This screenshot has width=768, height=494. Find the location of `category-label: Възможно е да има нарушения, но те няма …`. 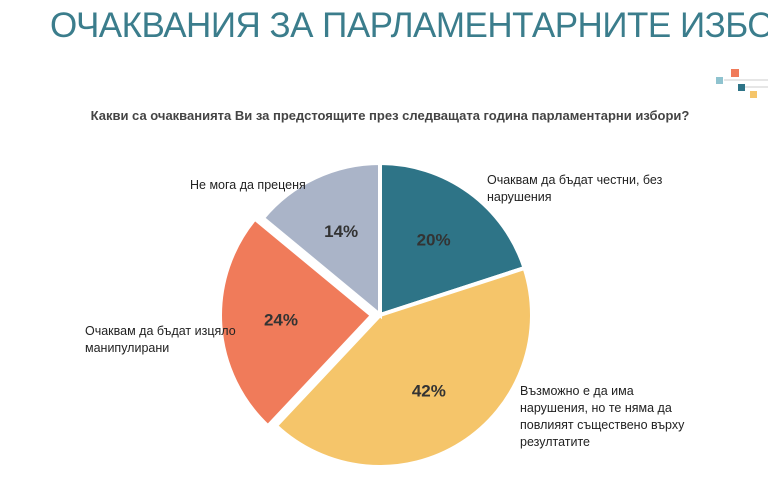

category-label: Възможно е да има нарушения, но те няма … is located at coordinates (602, 416).